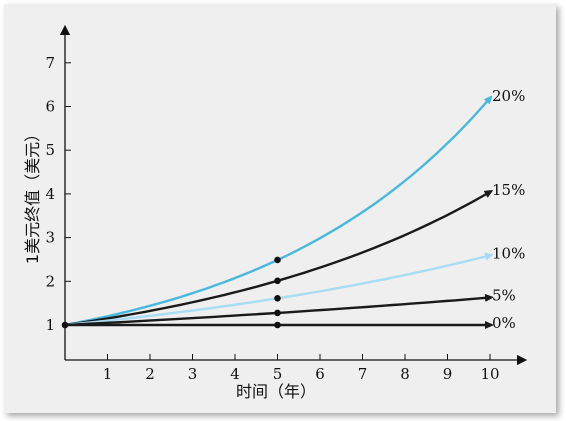  Describe the element at coordinates (50, 325) in the screenshot. I see `y-tick-label: 1` at that location.